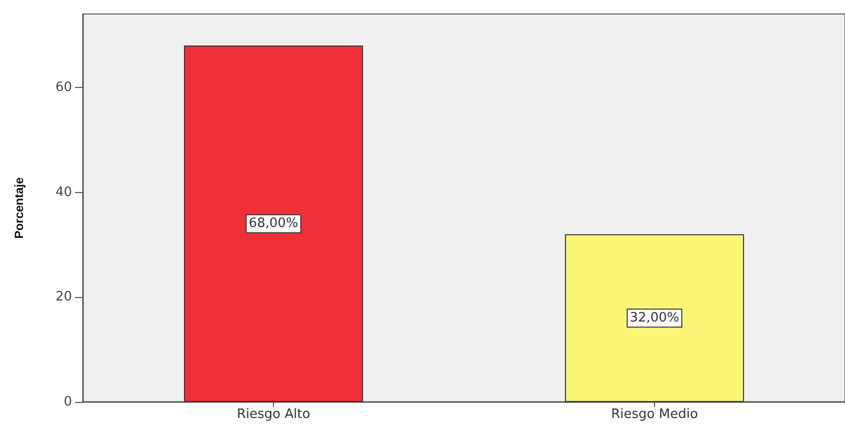 The image size is (845, 432). What do you see at coordinates (273, 414) in the screenshot?
I see `x-tick-label: Riesgo Alto` at bounding box center [273, 414].